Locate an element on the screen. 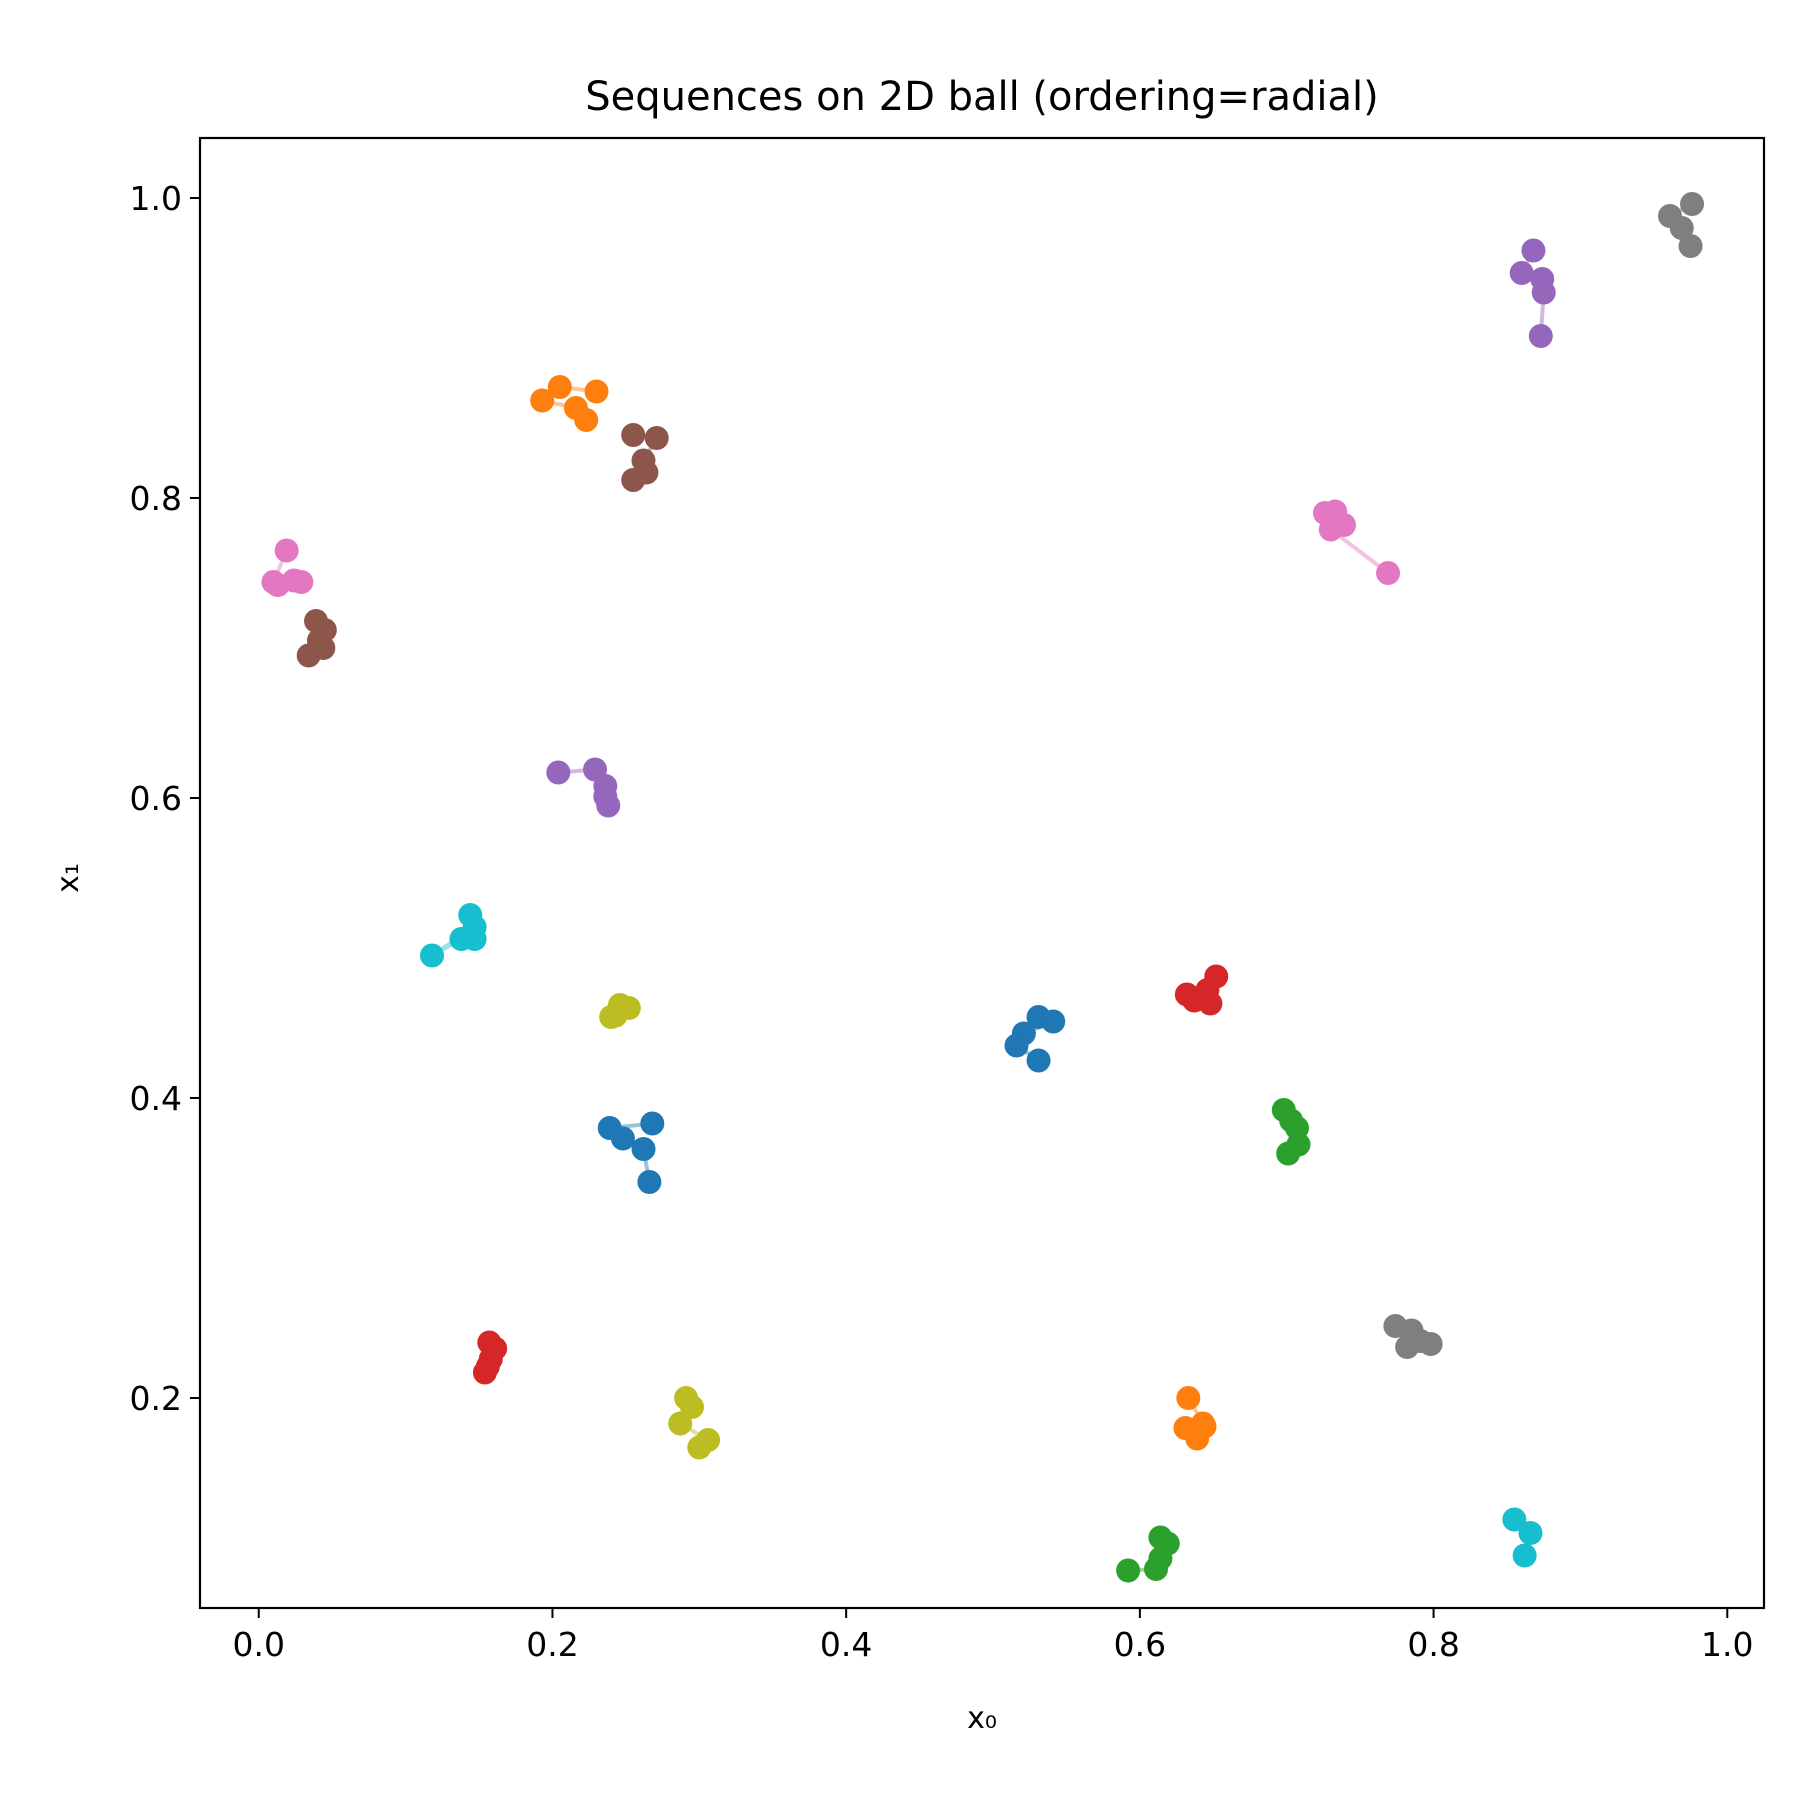  y-tick-label: 1.0 is located at coordinates (156, 198).